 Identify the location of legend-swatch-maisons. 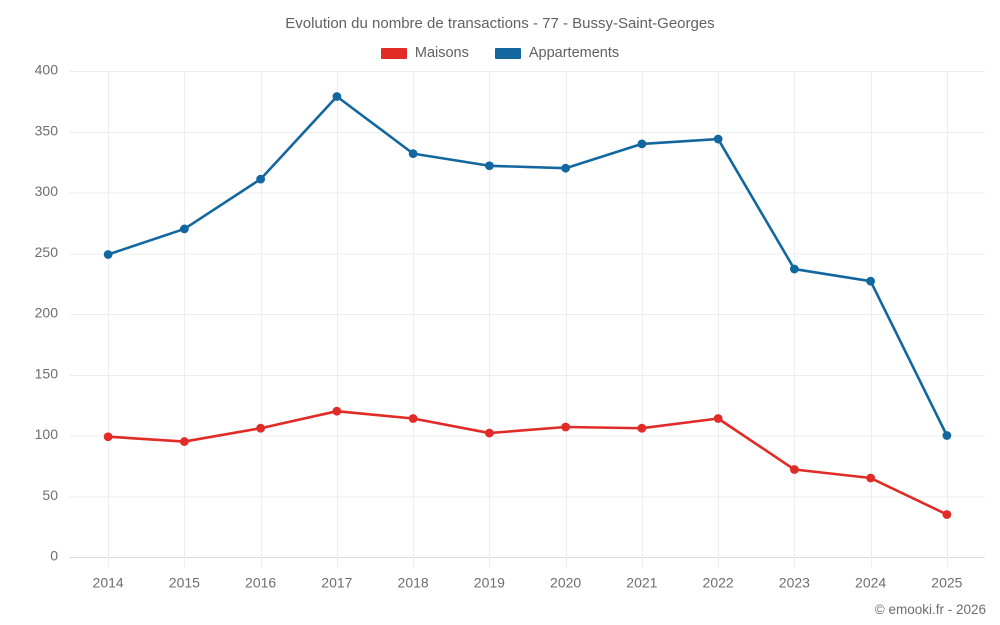
(393, 53).